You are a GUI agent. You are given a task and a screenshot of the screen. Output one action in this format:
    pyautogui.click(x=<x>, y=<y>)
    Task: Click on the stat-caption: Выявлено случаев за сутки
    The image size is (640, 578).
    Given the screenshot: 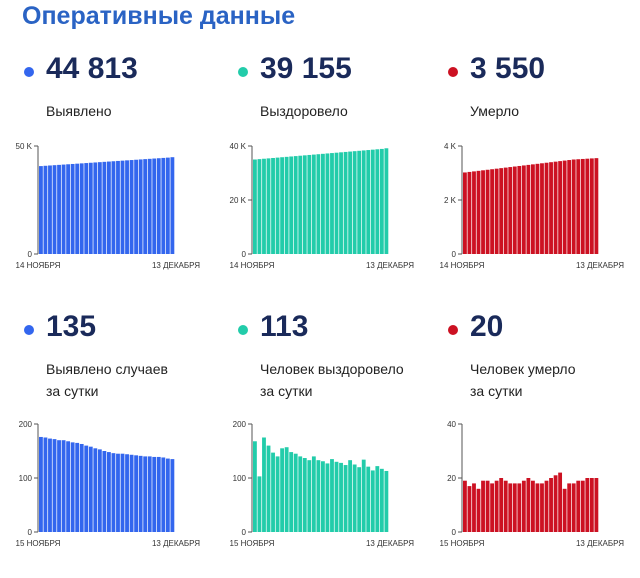 What is the action you would take?
    pyautogui.click(x=107, y=380)
    